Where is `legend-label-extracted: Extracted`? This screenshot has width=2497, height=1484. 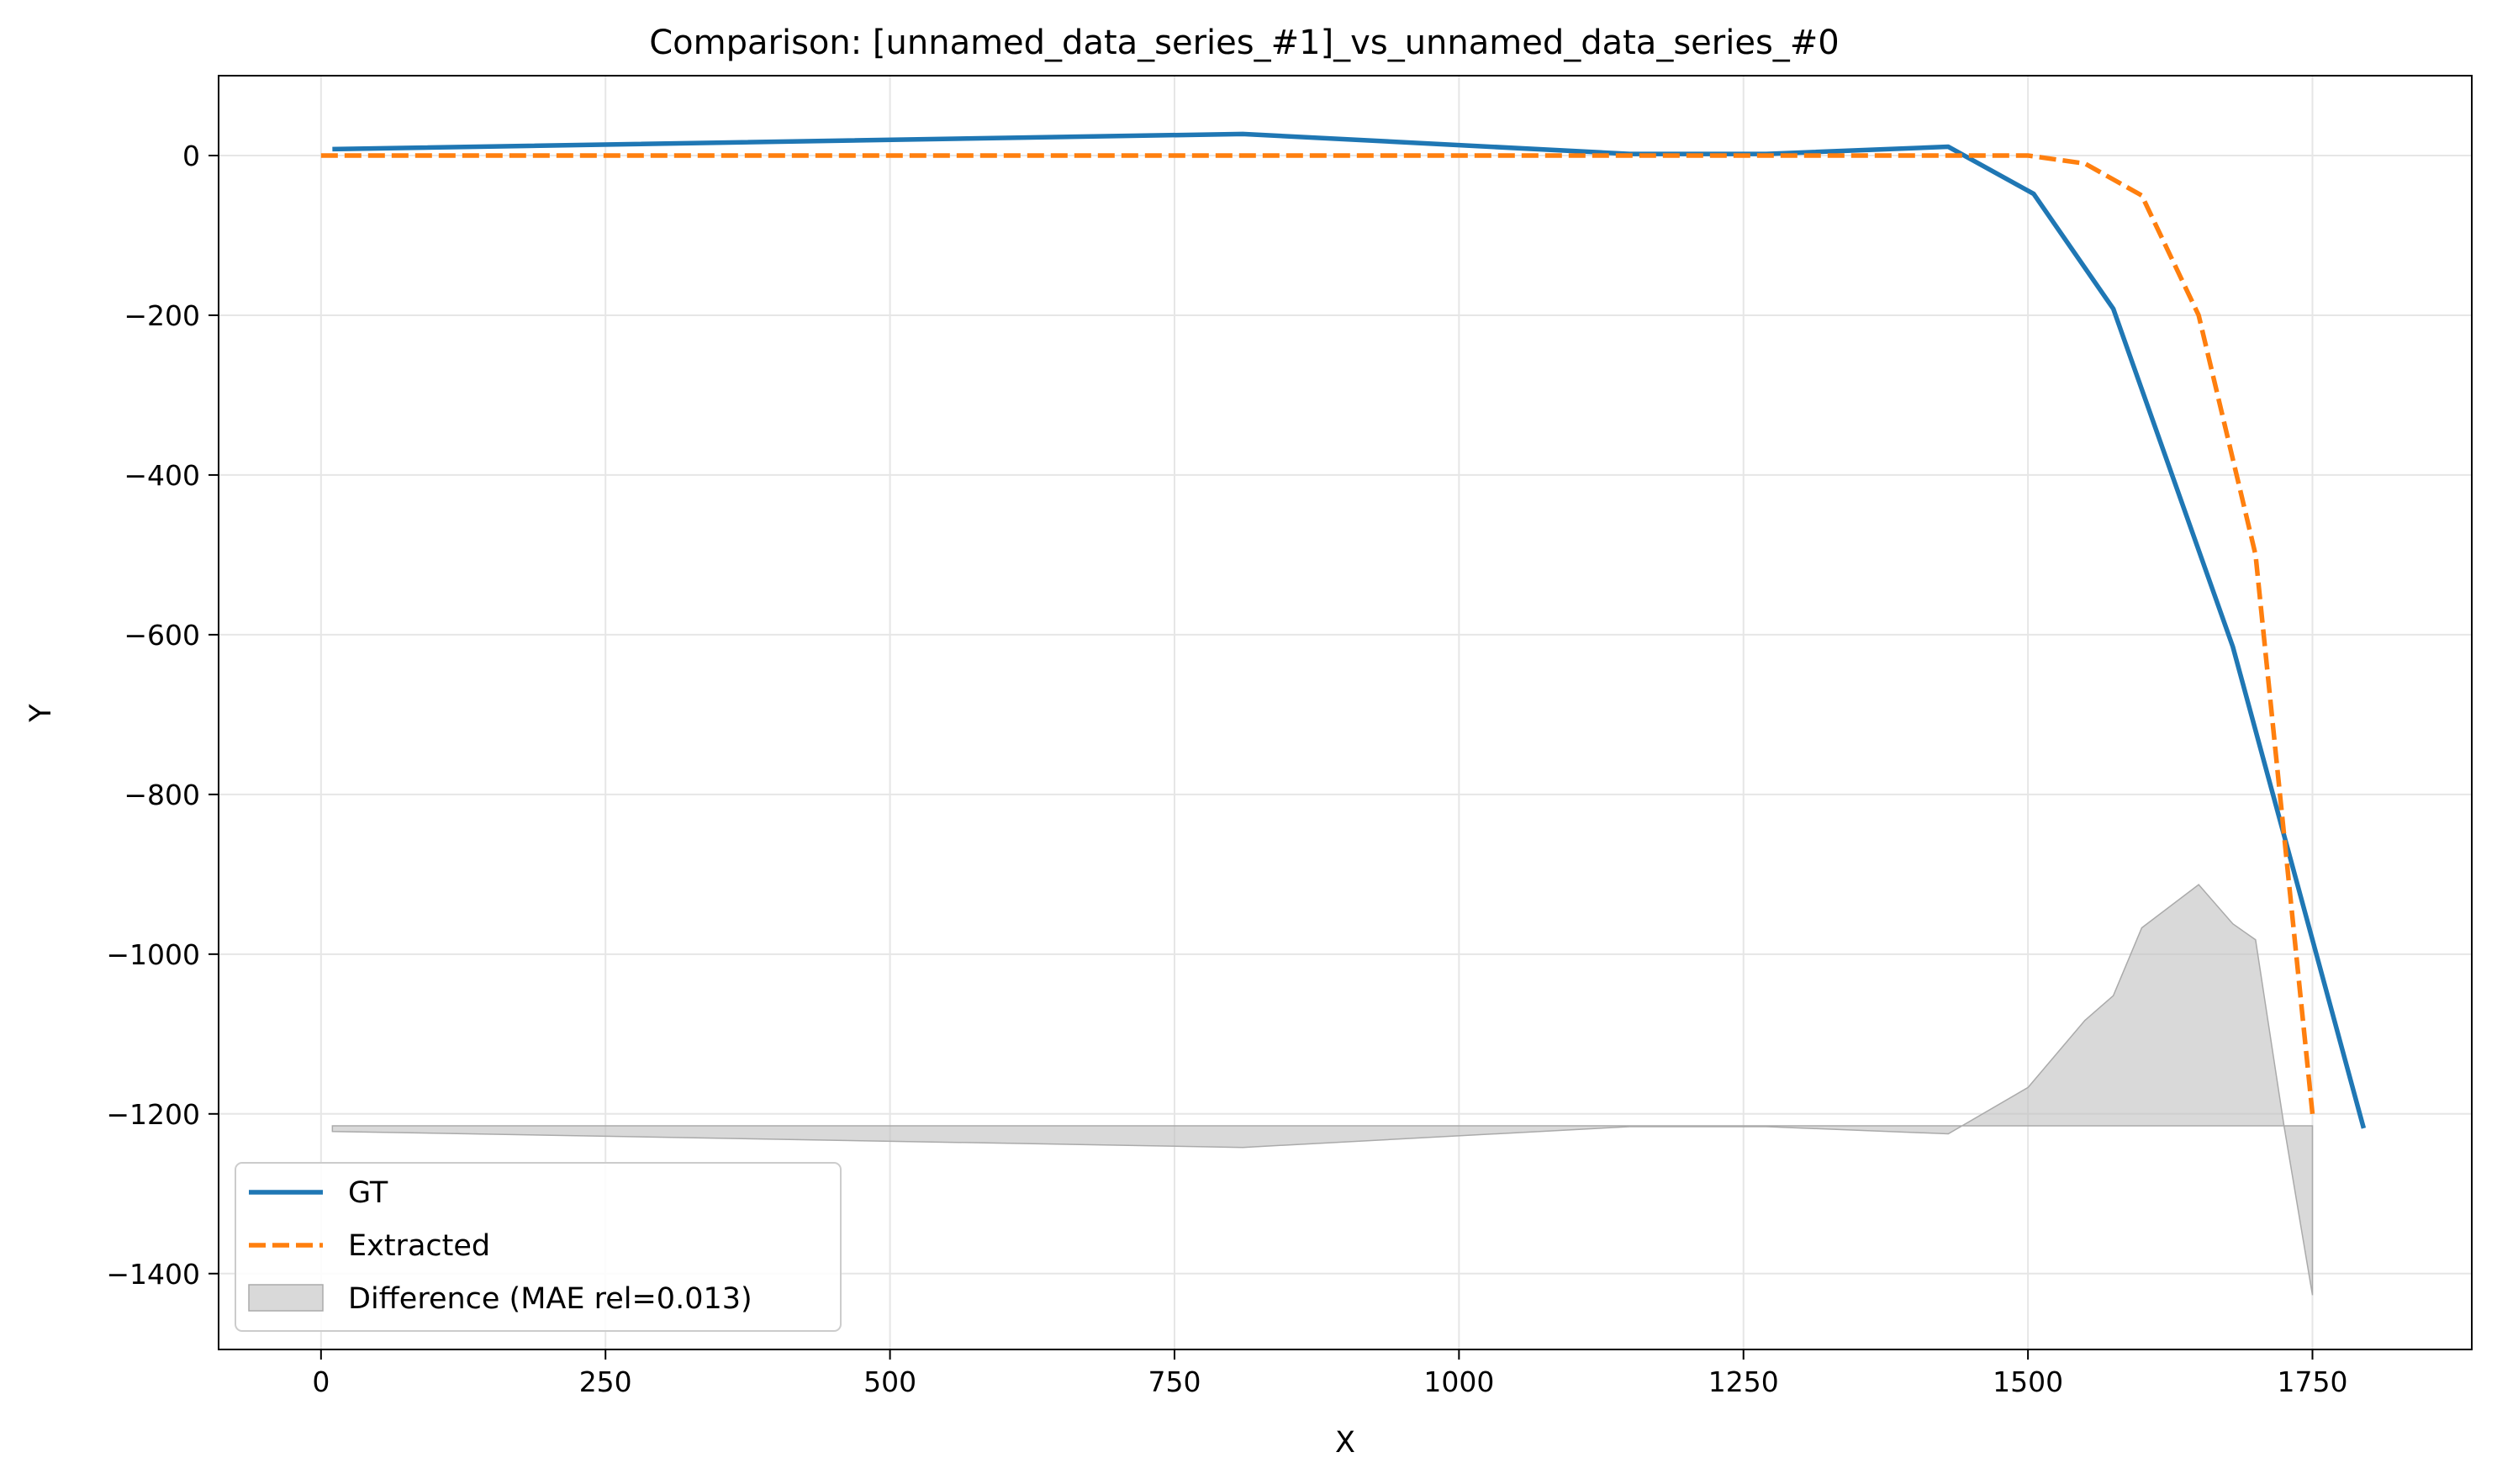 legend-label-extracted: Extracted is located at coordinates (419, 1246).